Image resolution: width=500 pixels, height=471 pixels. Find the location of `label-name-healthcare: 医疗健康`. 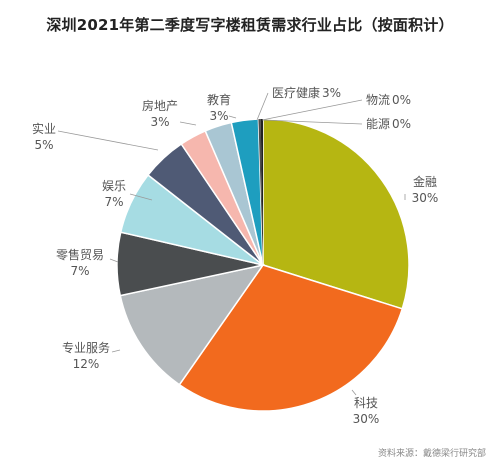

label-name-healthcare: 医疗健康 is located at coordinates (296, 92).